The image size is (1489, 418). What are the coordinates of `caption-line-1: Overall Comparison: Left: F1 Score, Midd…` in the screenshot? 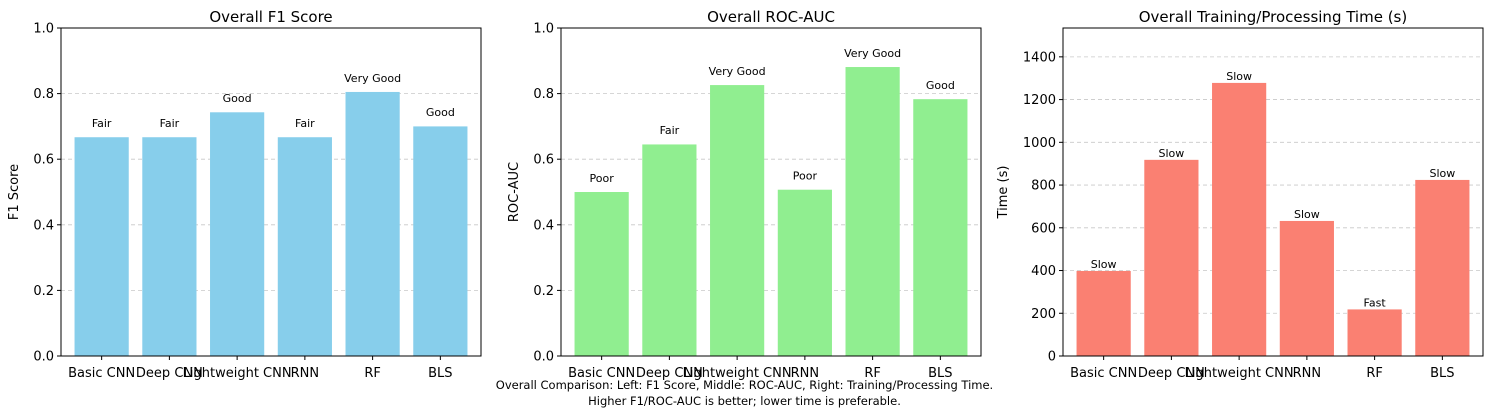 It's located at (744, 385).